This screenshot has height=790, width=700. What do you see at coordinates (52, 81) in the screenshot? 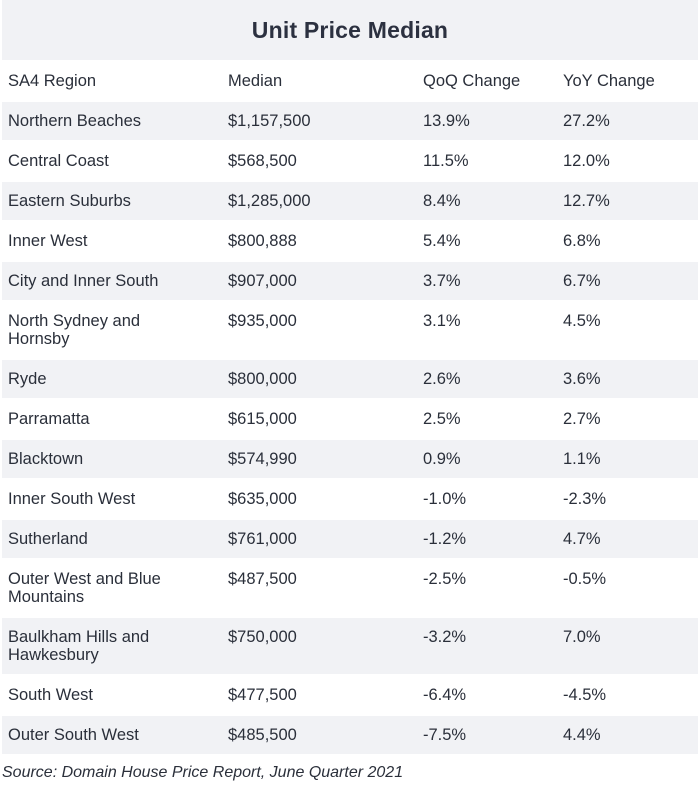
I see `column-header-region: SA4 Region` at bounding box center [52, 81].